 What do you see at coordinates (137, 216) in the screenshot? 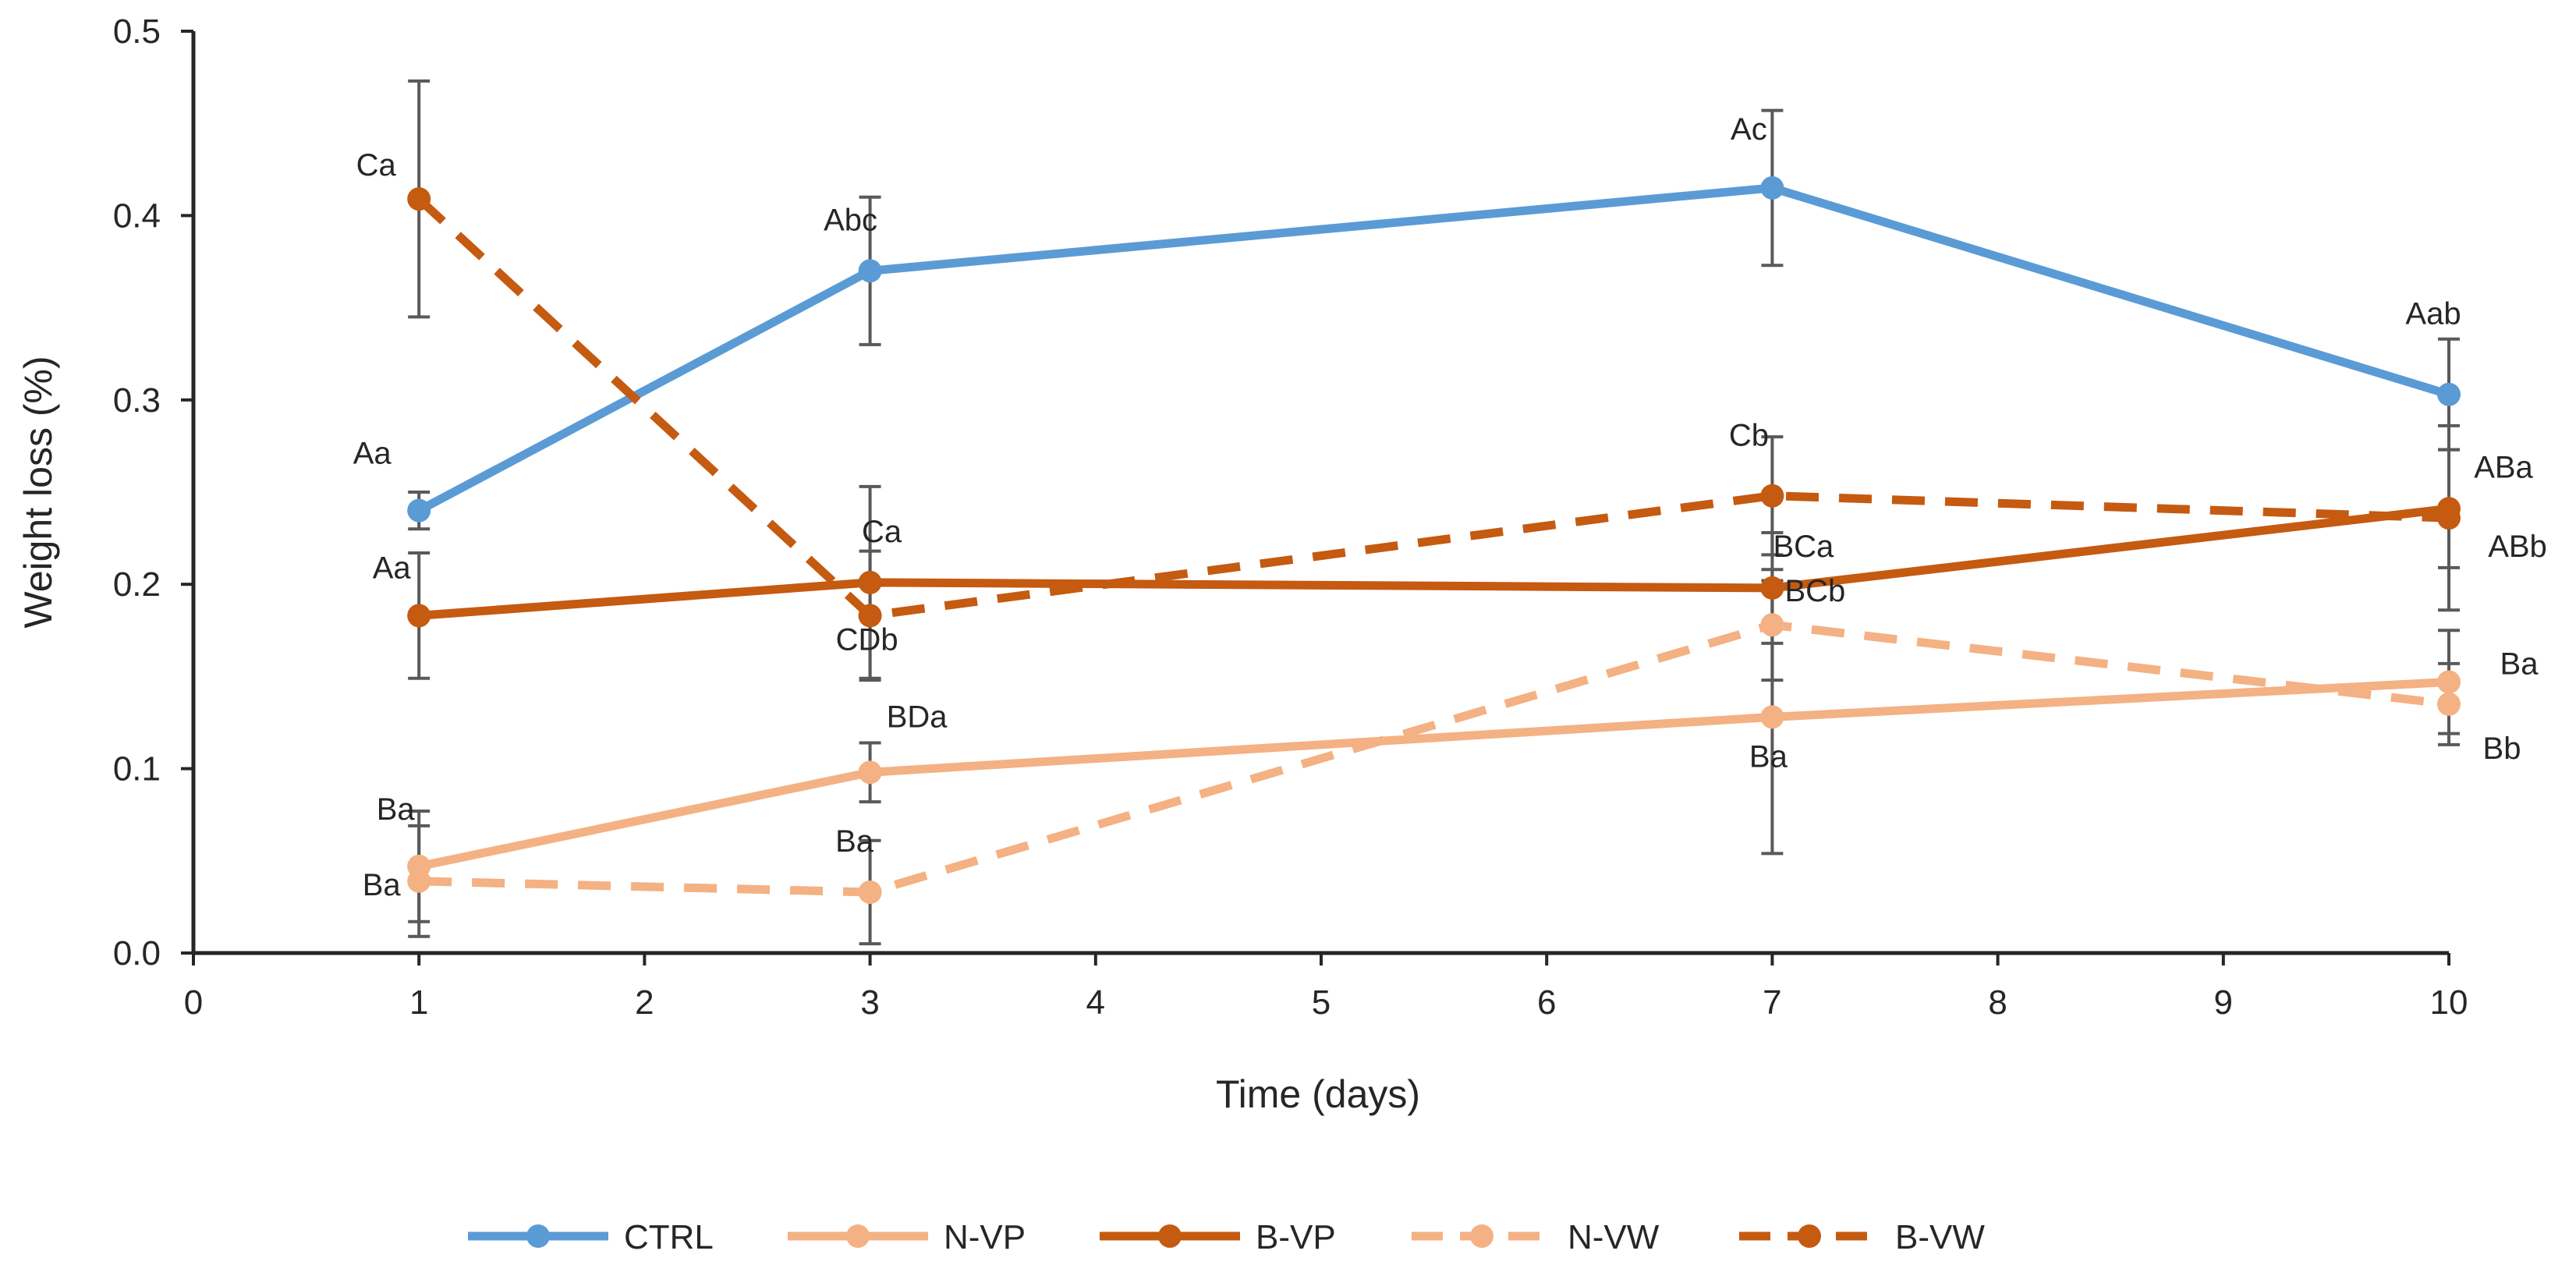
I see `y-tick-label: 0.4` at bounding box center [137, 216].